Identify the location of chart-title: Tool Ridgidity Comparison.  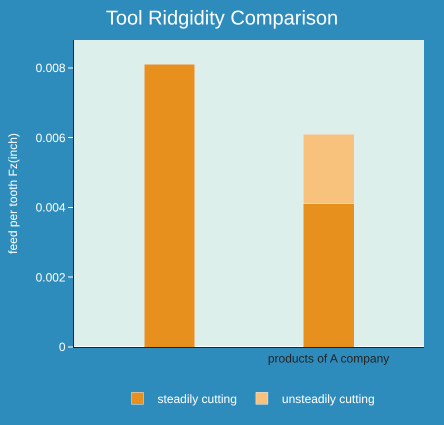
(222, 19).